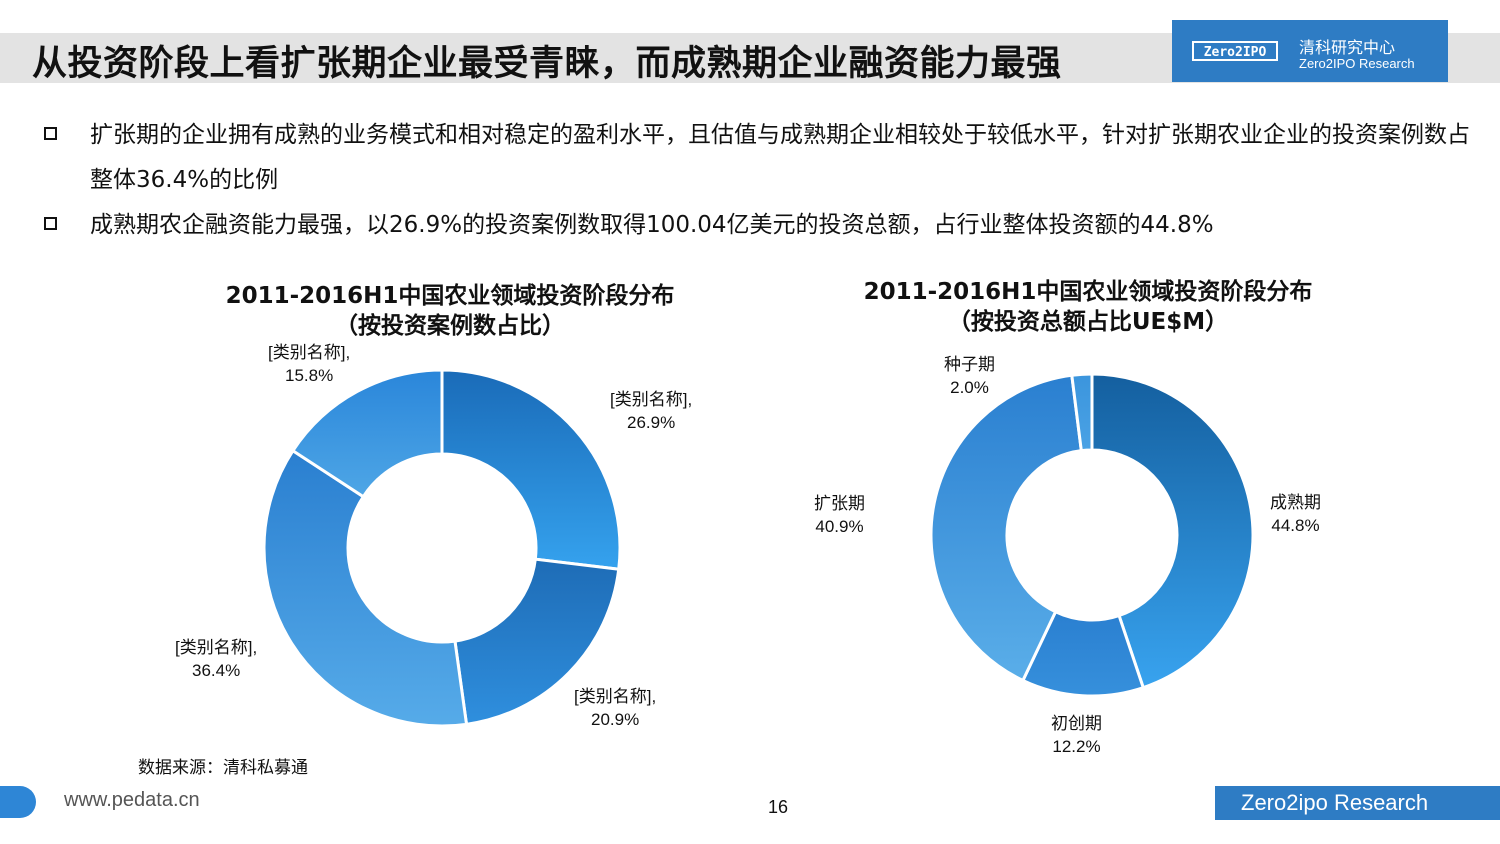 This screenshot has width=1500, height=844. What do you see at coordinates (216, 659) in the screenshot?
I see `chart1-label-slice-3: [类别名称], 36.4%` at bounding box center [216, 659].